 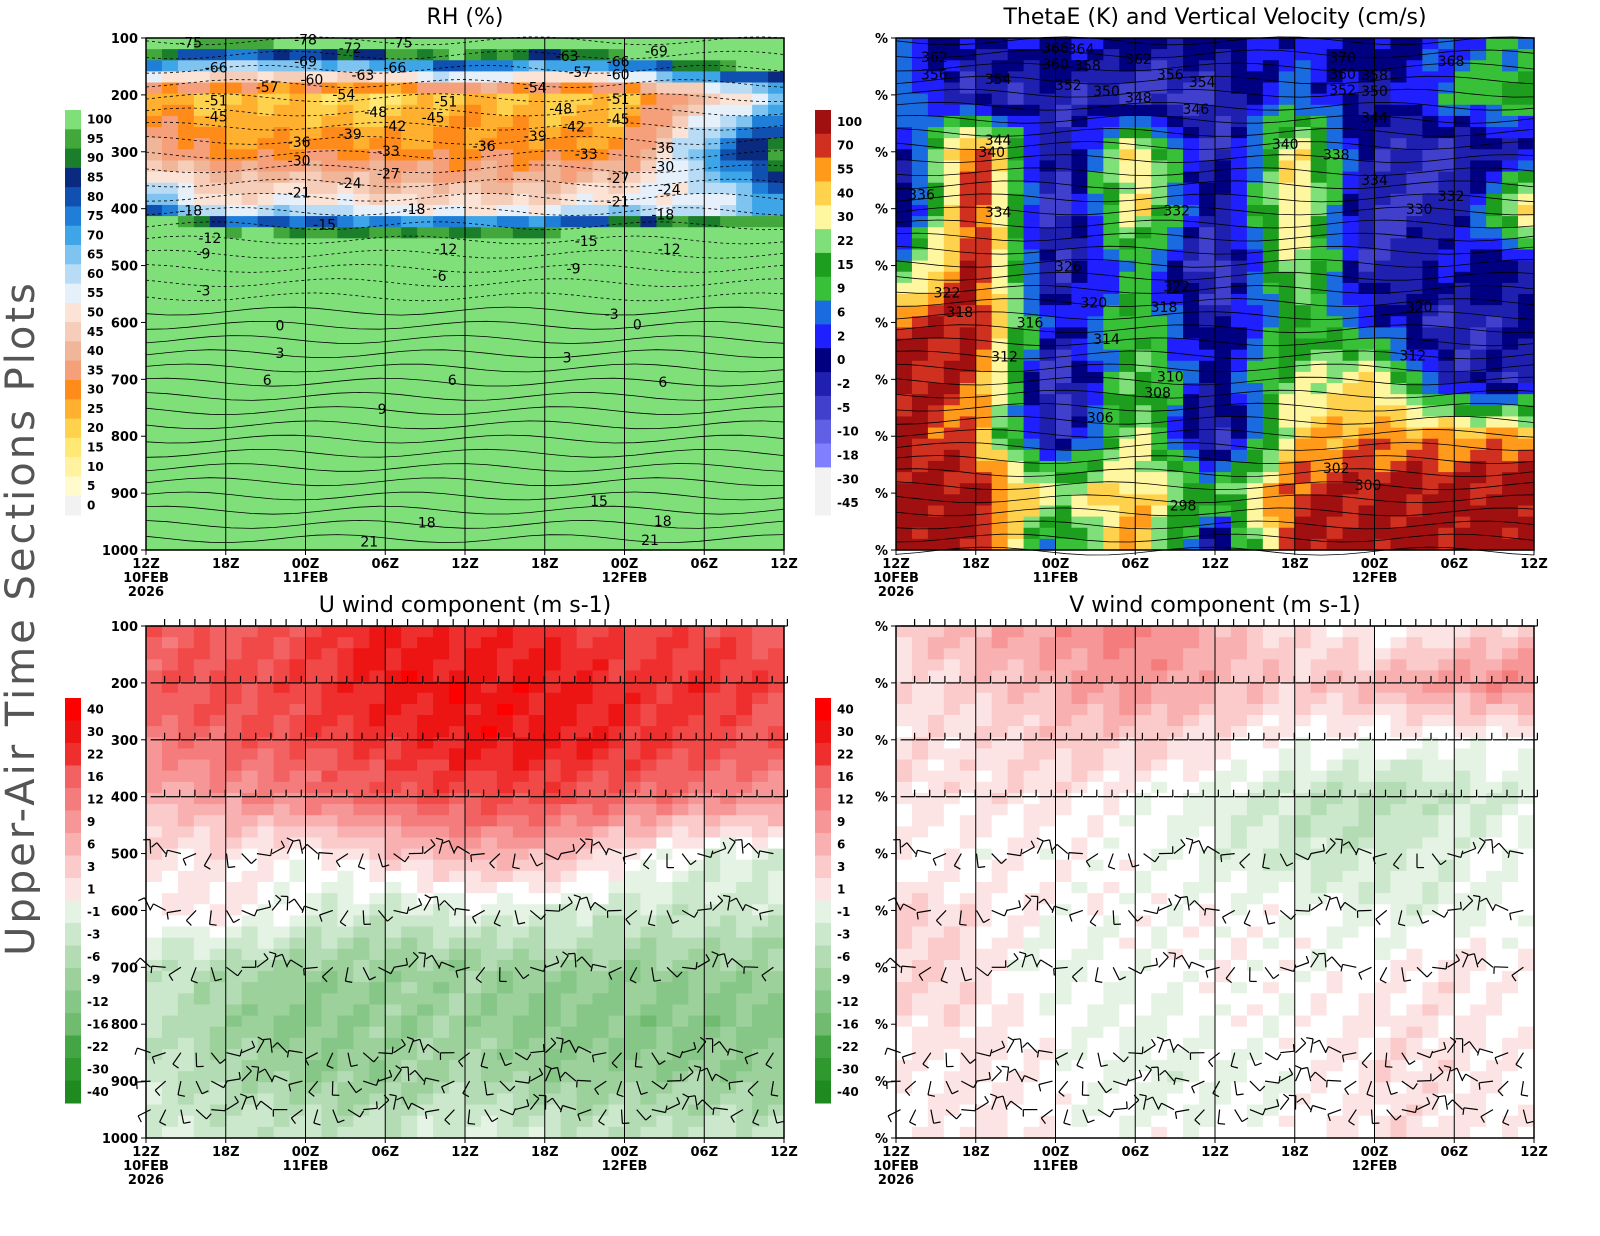 What do you see at coordinates (881, 494) in the screenshot?
I see `y-tick-label: %` at bounding box center [881, 494].